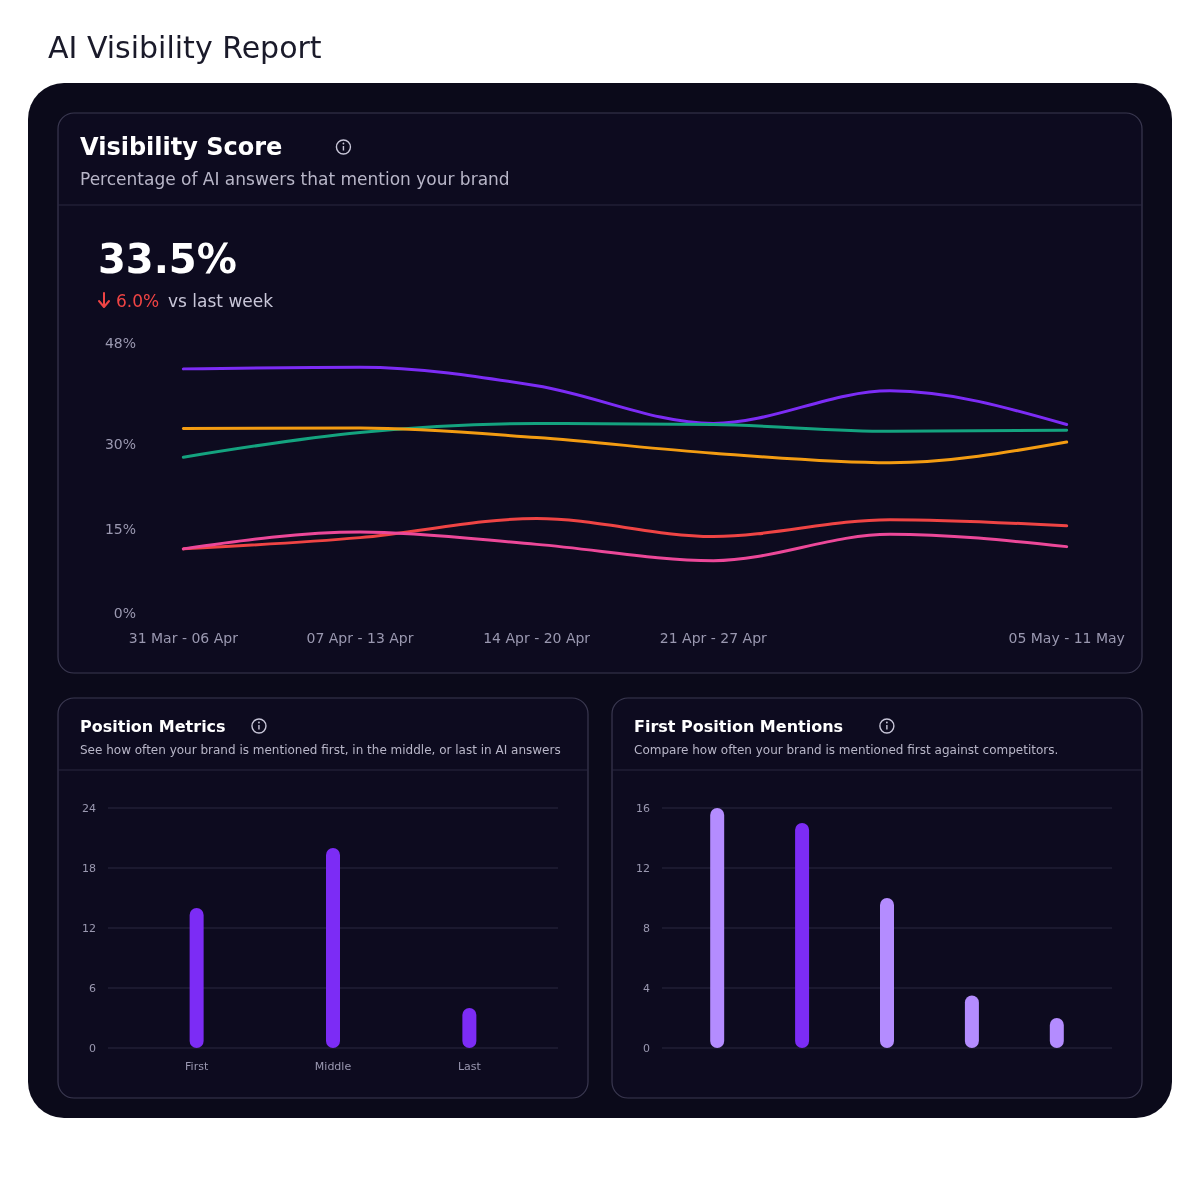  Describe the element at coordinates (197, 1066) in the screenshot. I see `x-tick-label: First` at that location.